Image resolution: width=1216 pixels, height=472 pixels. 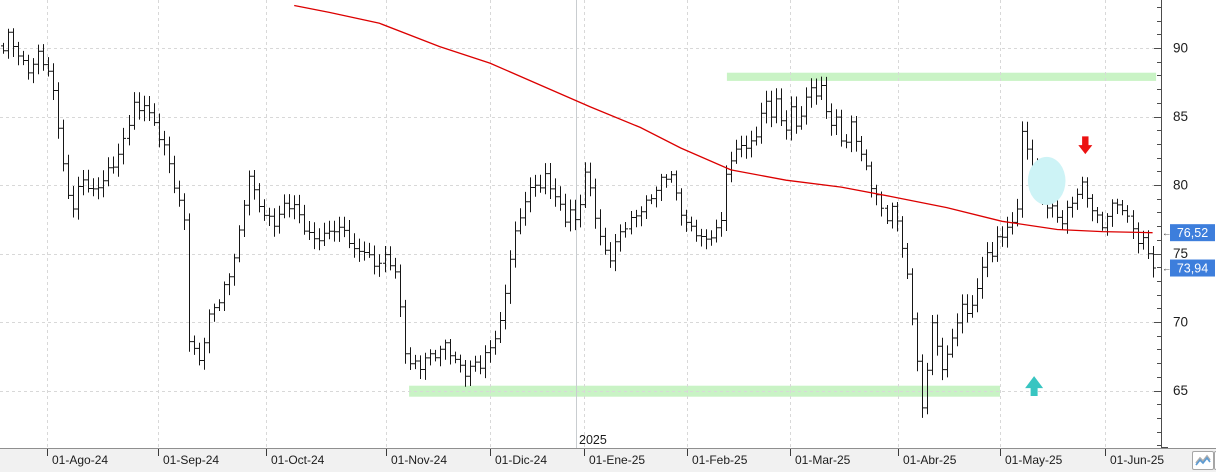 What do you see at coordinates (80, 460) in the screenshot?
I see `month-label: 01-Ago-24` at bounding box center [80, 460].